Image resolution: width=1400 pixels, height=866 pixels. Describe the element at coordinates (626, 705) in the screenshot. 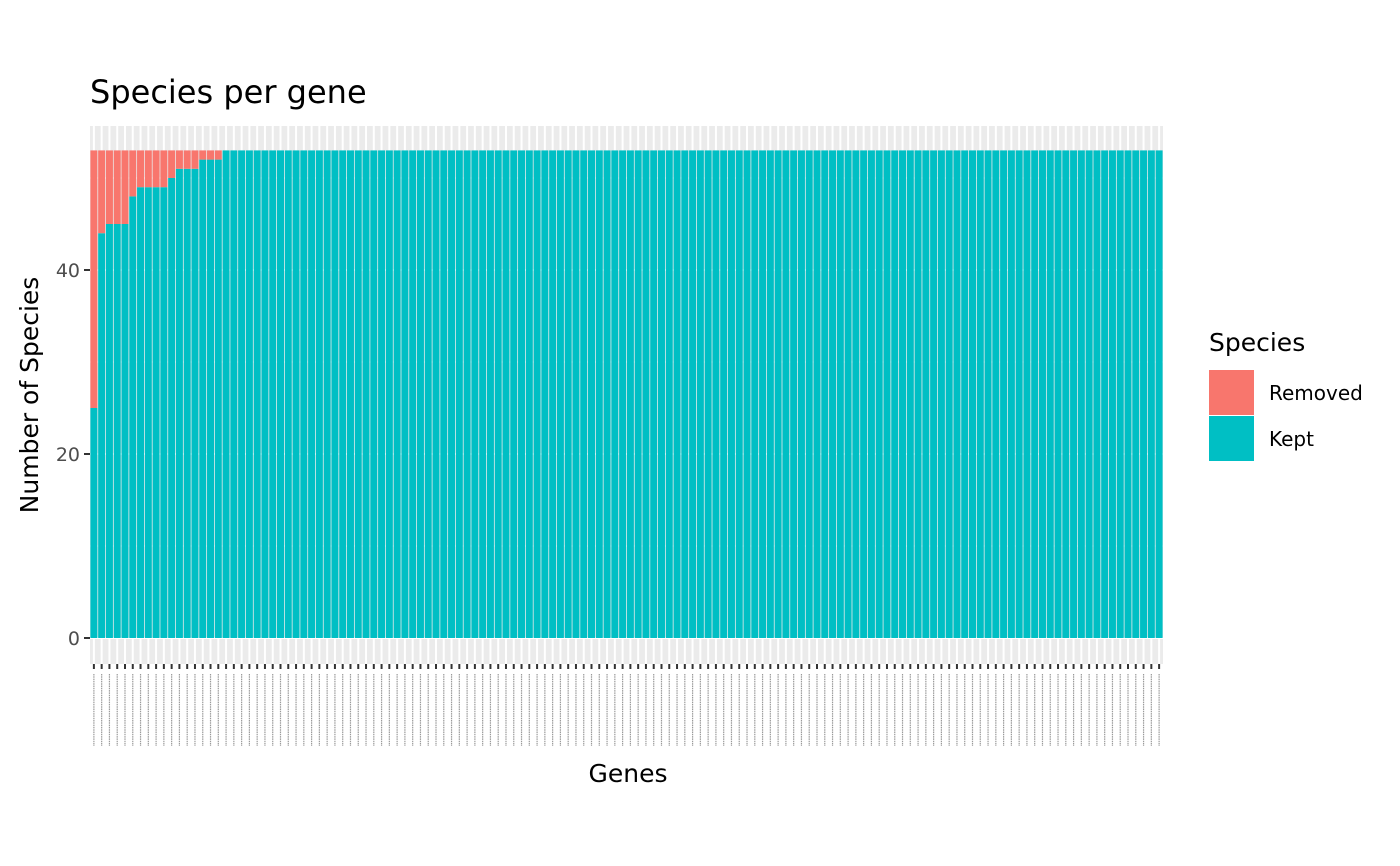

I see `x-axis` at that location.